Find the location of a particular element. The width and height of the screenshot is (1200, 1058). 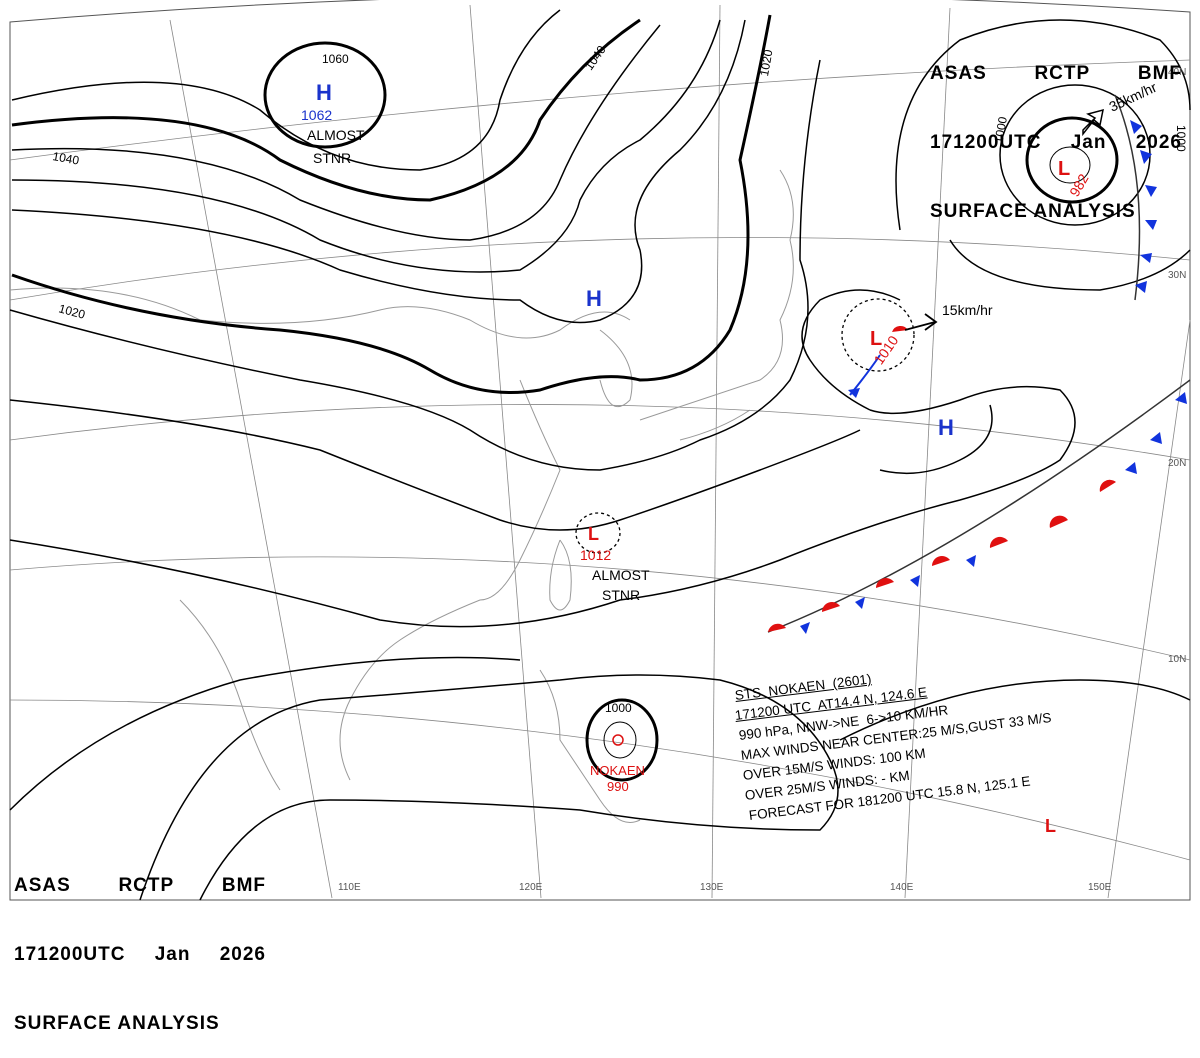

low-taiwan-value: 1012 is located at coordinates (595, 555).